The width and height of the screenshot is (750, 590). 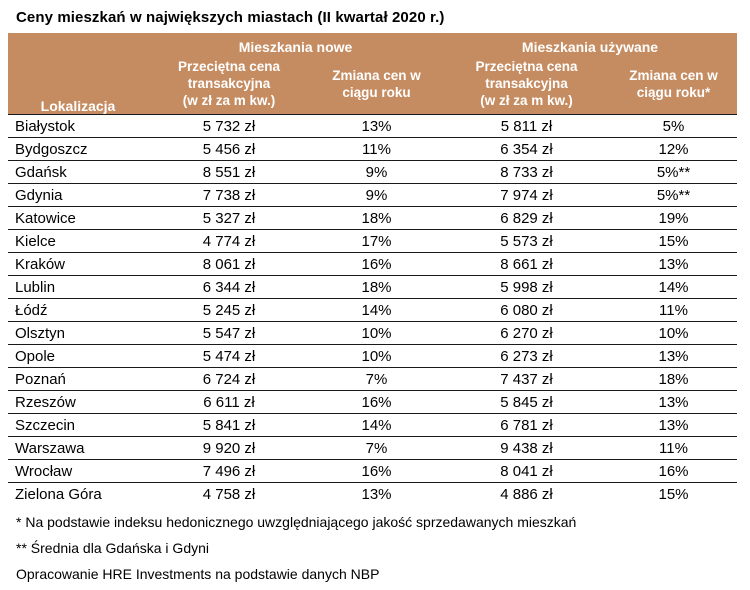 I want to click on group-header-new: Mieszkania nowe, so click(x=295, y=44).